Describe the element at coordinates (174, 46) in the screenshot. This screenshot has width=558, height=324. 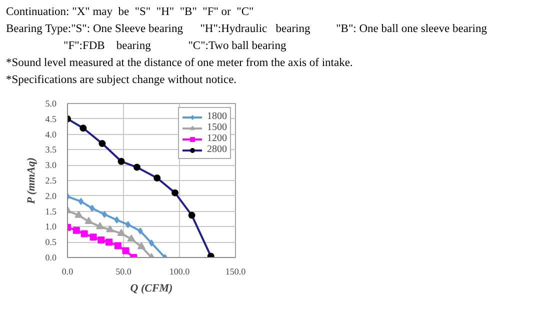
I see `text: "F":FDB bearing "C":Two ball bearing` at that location.